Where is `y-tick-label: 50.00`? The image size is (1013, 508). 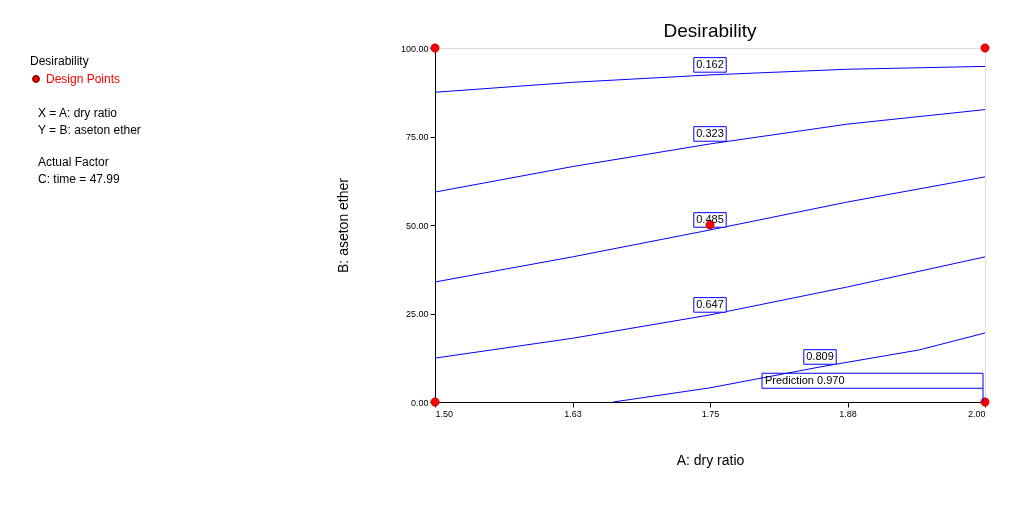 y-tick-label: 50.00 is located at coordinates (417, 225).